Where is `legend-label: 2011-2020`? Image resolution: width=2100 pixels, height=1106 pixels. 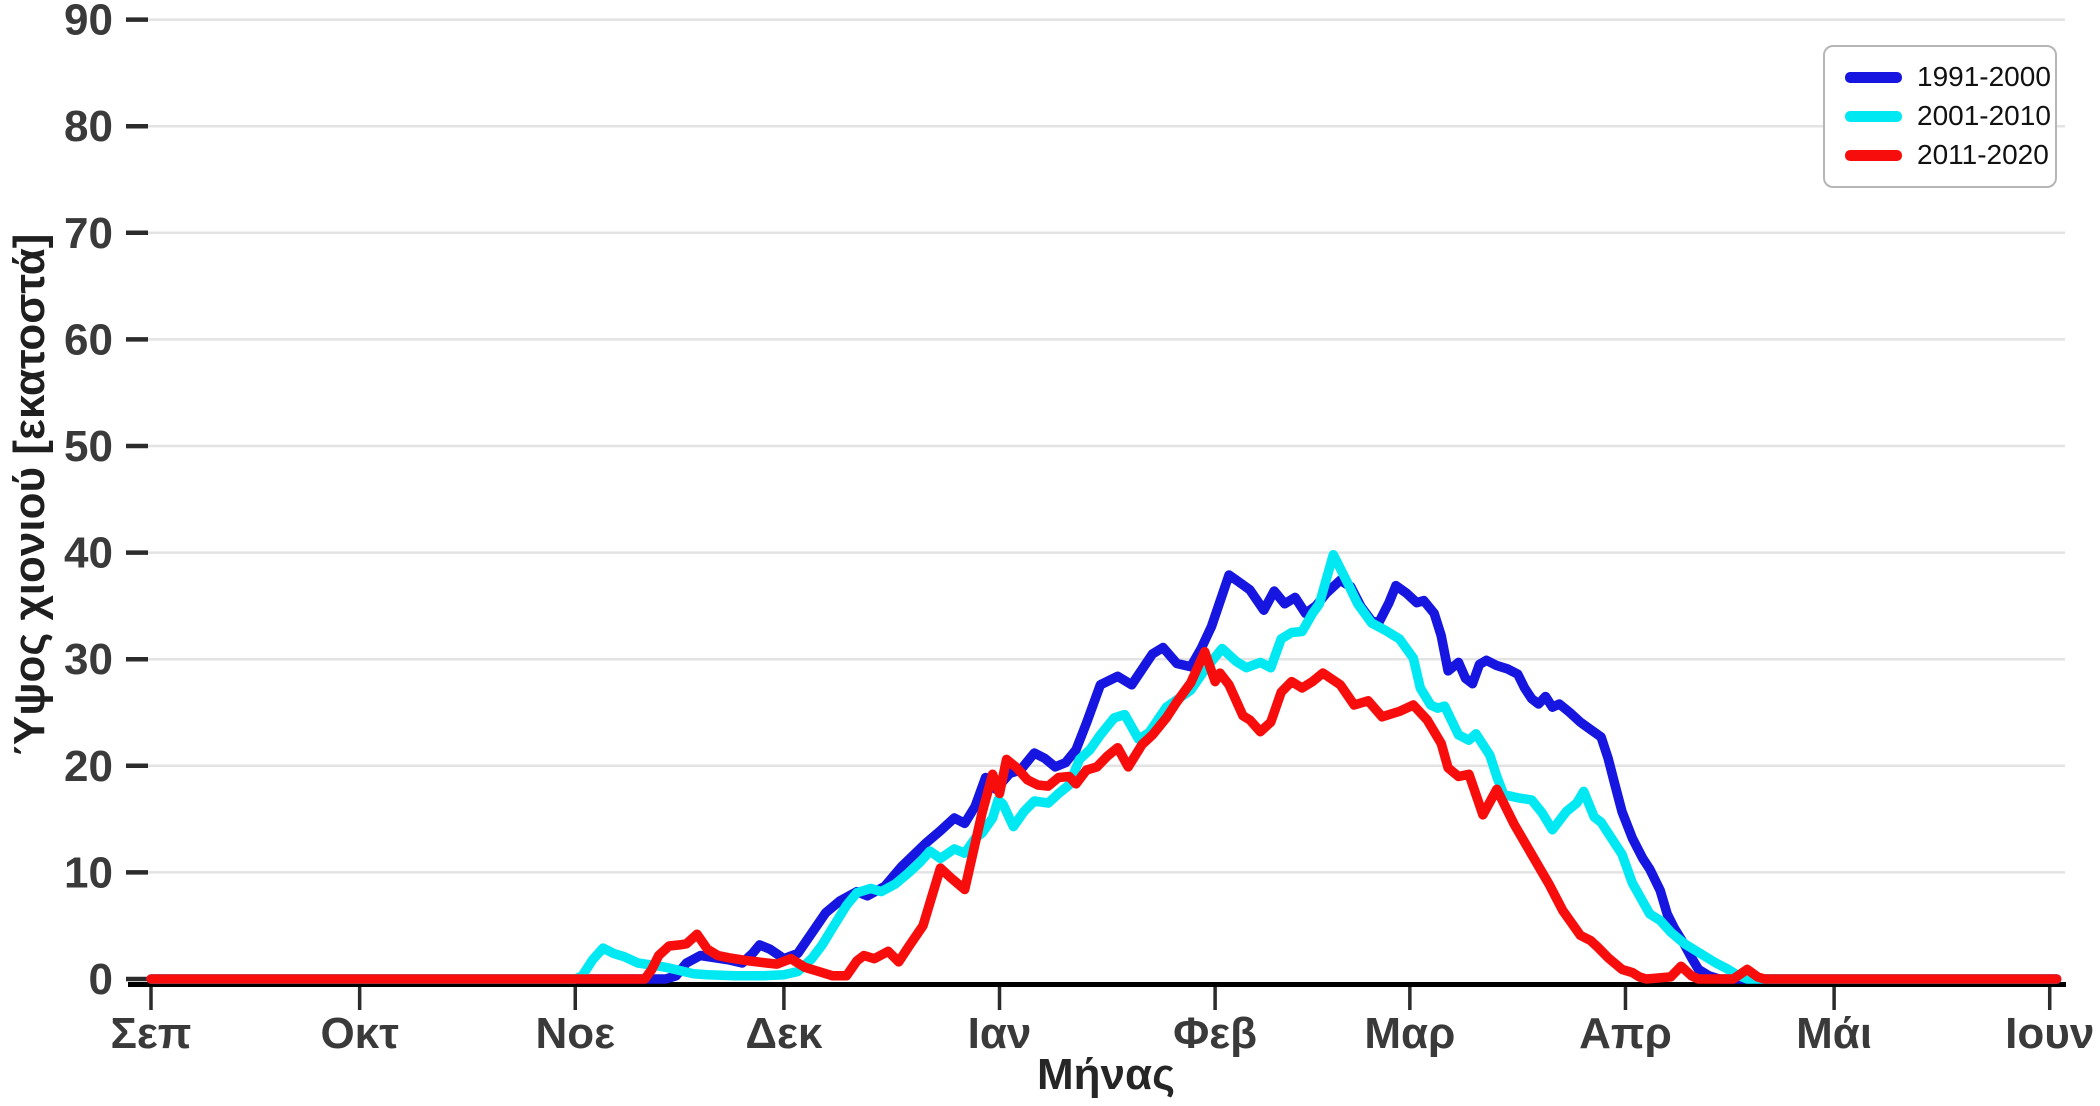 legend-label: 2011-2020 is located at coordinates (1983, 154).